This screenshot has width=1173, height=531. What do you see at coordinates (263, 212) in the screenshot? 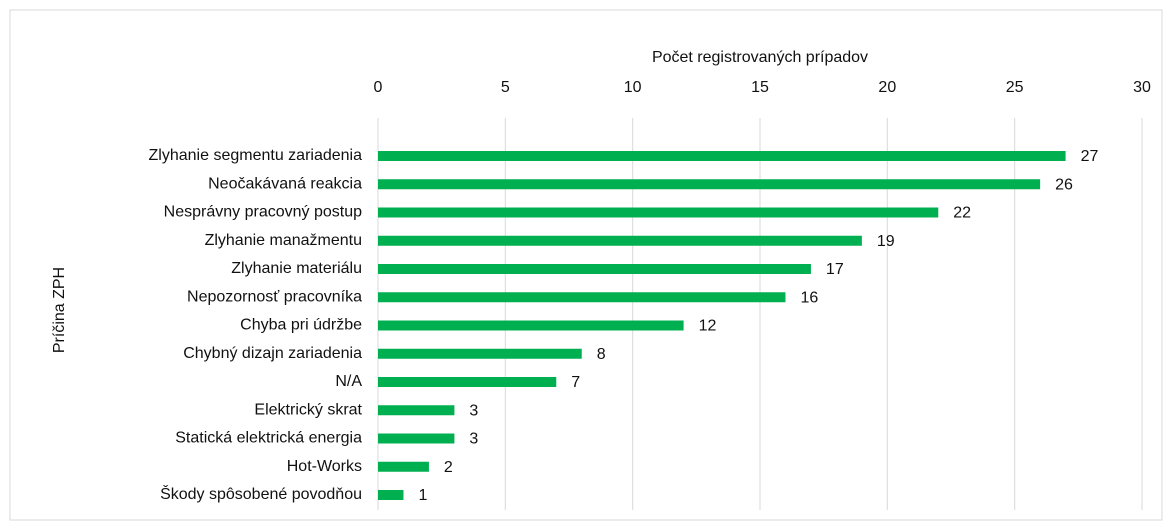
I see `y-tick-label: Nesprávny pracovný postup` at bounding box center [263, 212].